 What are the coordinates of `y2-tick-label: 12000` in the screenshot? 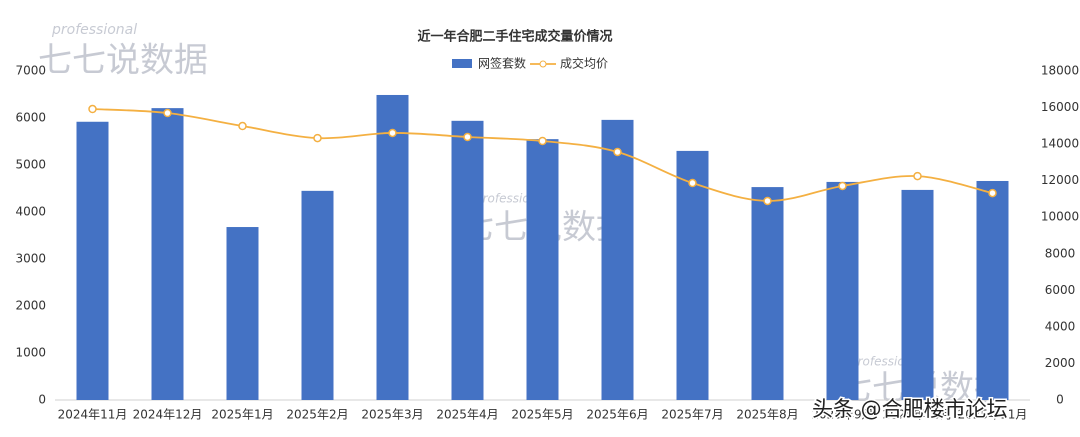 It's located at (1060, 180).